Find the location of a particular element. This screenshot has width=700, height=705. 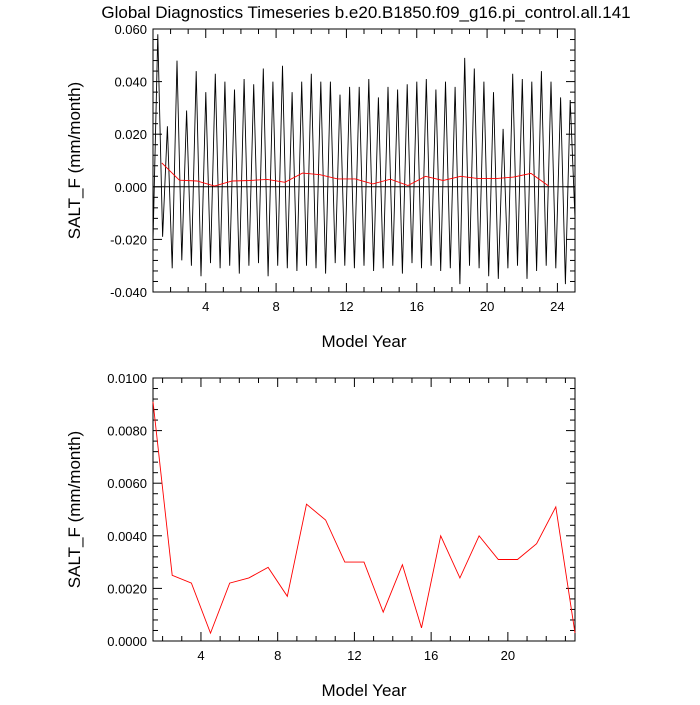

bottom-x-tick-label: 16 is located at coordinates (431, 655).